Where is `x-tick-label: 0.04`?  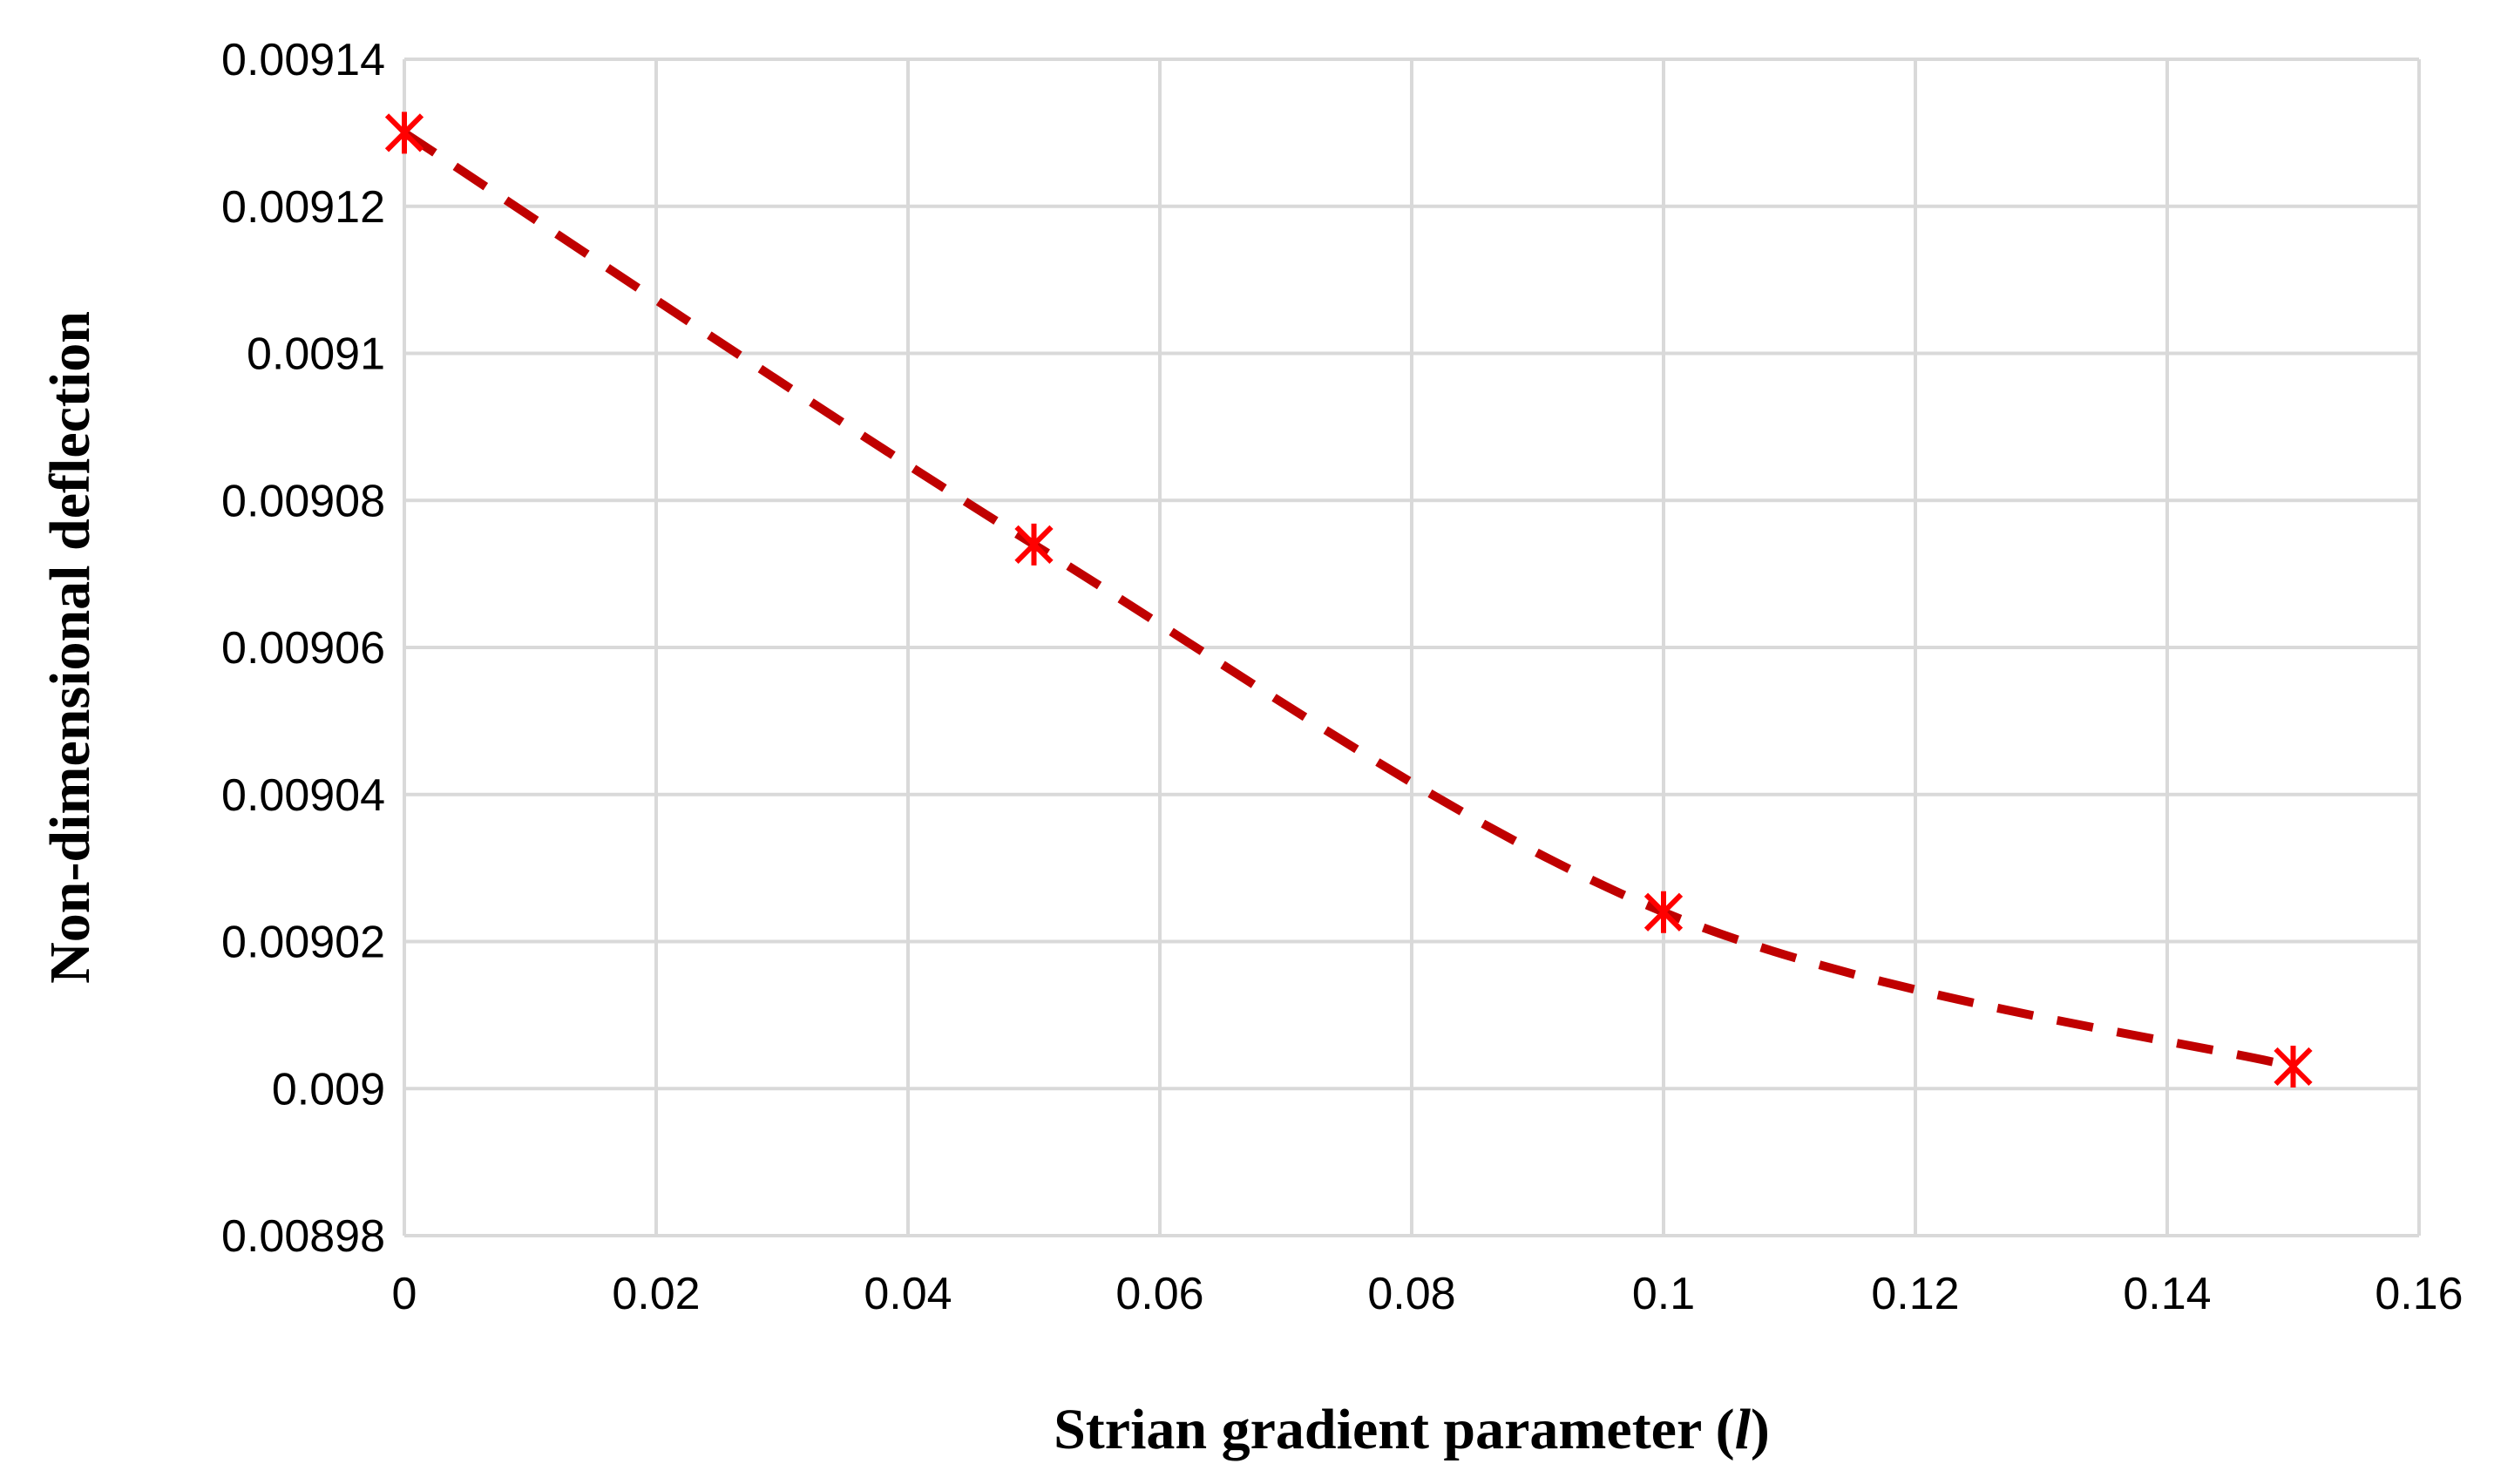 x-tick-label: 0.04 is located at coordinates (908, 1294).